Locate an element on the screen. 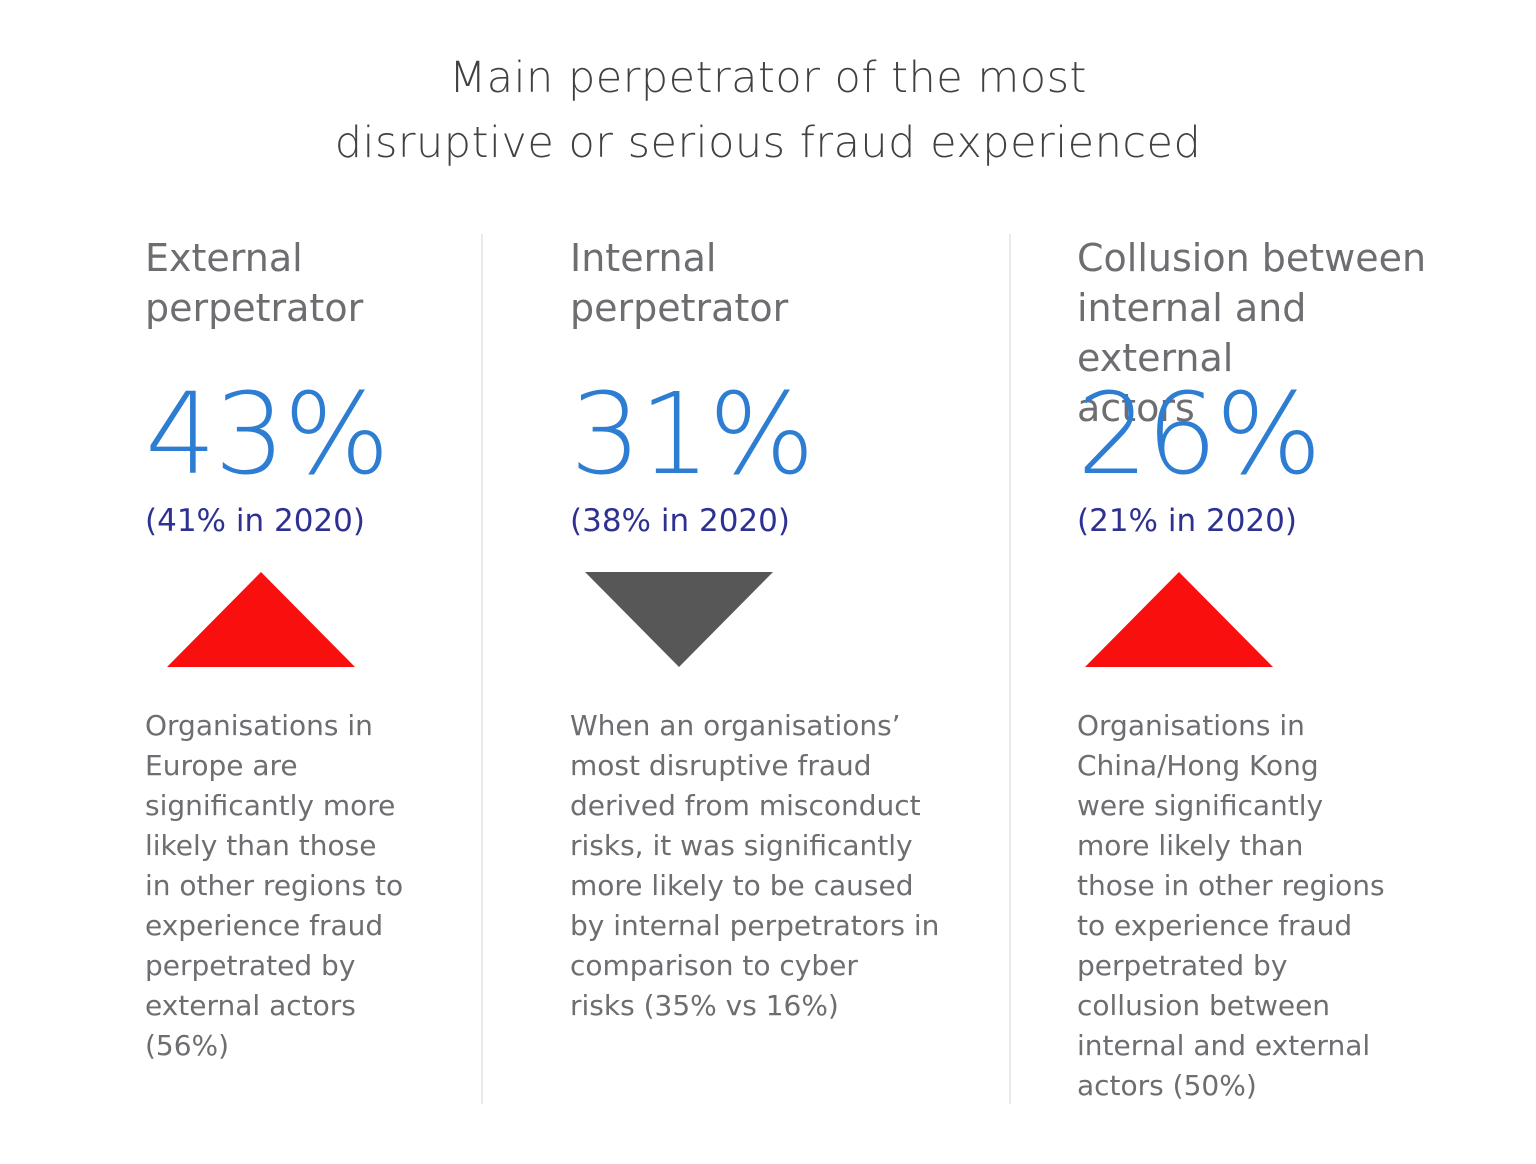 The image size is (1536, 1164). trend-down-icon is located at coordinates (679, 619).